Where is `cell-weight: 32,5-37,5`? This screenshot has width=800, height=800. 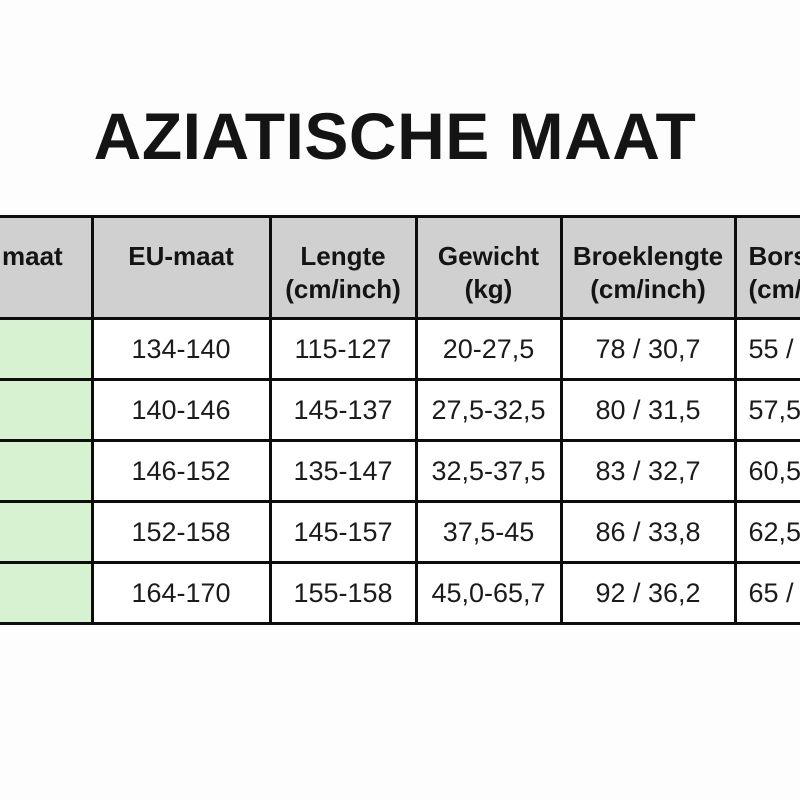
cell-weight: 32,5-37,5 is located at coordinates (488, 471).